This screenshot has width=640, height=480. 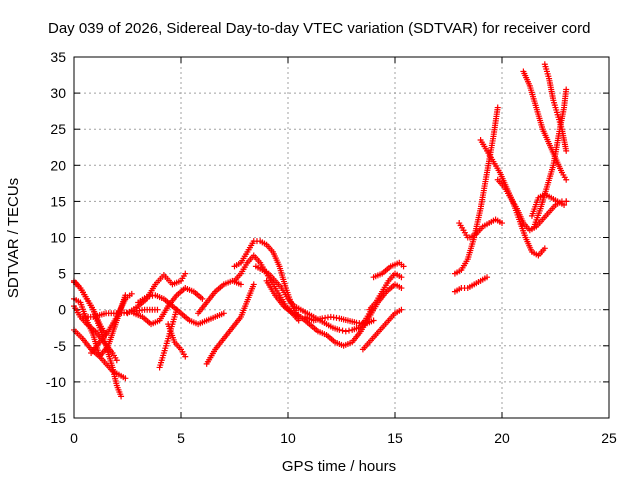 I want to click on y-tick-label: 20, so click(x=58, y=165).